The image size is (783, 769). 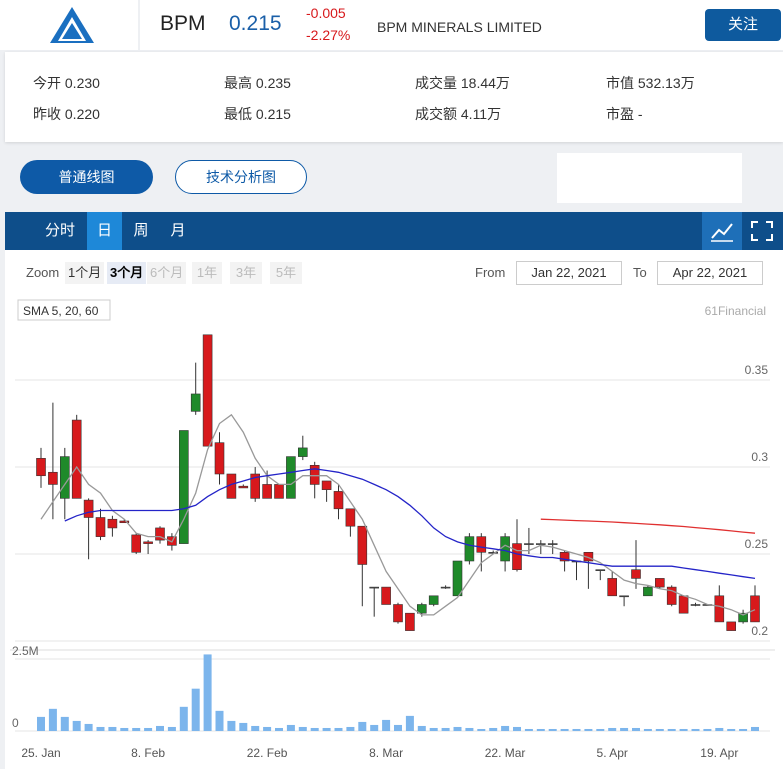 What do you see at coordinates (104, 231) in the screenshot?
I see `tab: 日` at bounding box center [104, 231].